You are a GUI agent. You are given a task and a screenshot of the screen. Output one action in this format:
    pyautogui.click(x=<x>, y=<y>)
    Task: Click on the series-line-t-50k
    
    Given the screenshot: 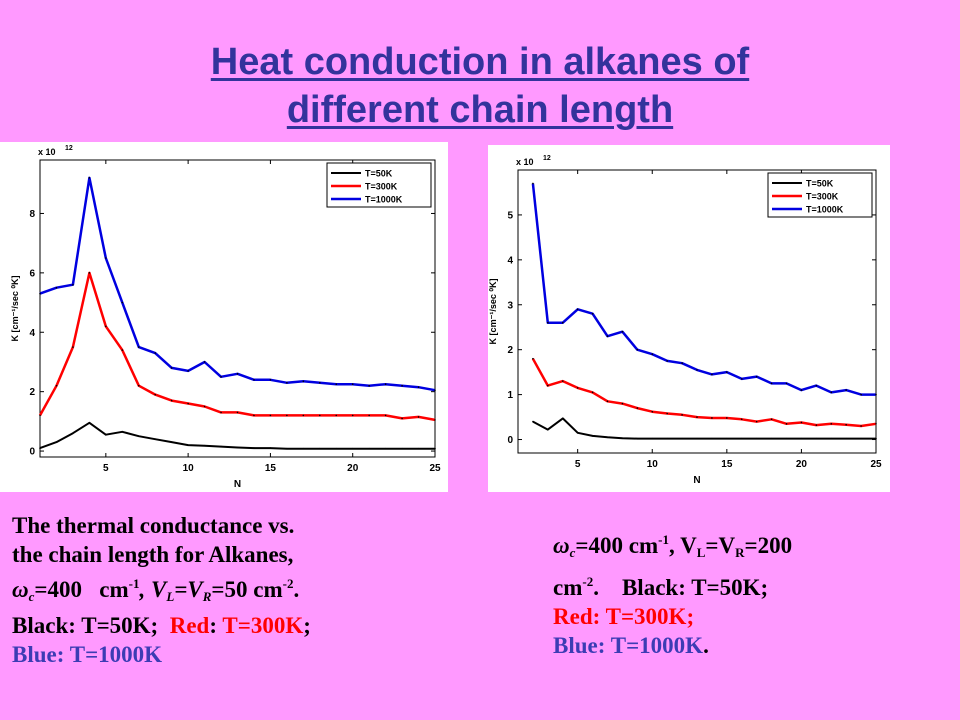 What is the action you would take?
    pyautogui.click(x=704, y=428)
    